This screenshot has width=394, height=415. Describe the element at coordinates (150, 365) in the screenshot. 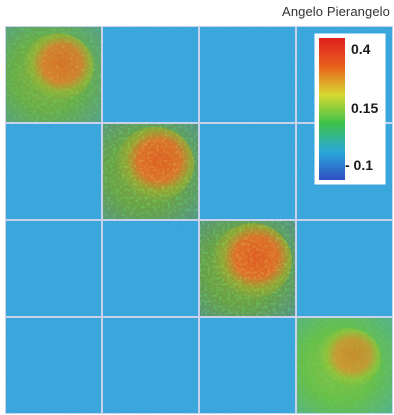

I see `heatmap-cell-r4-c2` at that location.